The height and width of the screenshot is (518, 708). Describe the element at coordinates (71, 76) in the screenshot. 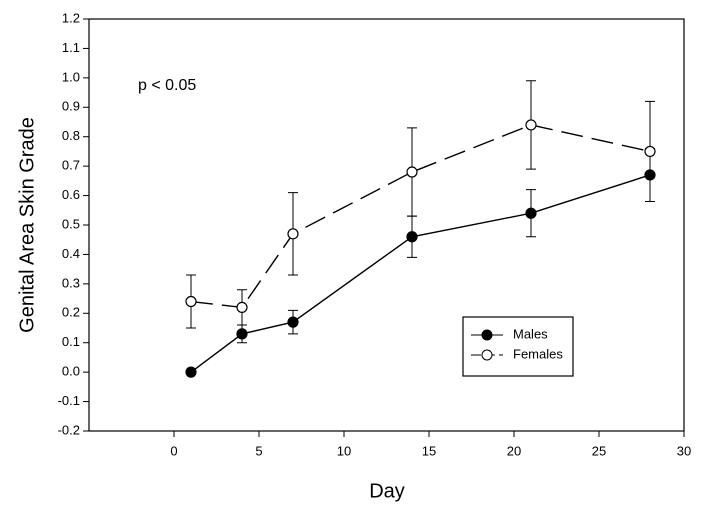

I see `y-tick-label: 1.0` at that location.